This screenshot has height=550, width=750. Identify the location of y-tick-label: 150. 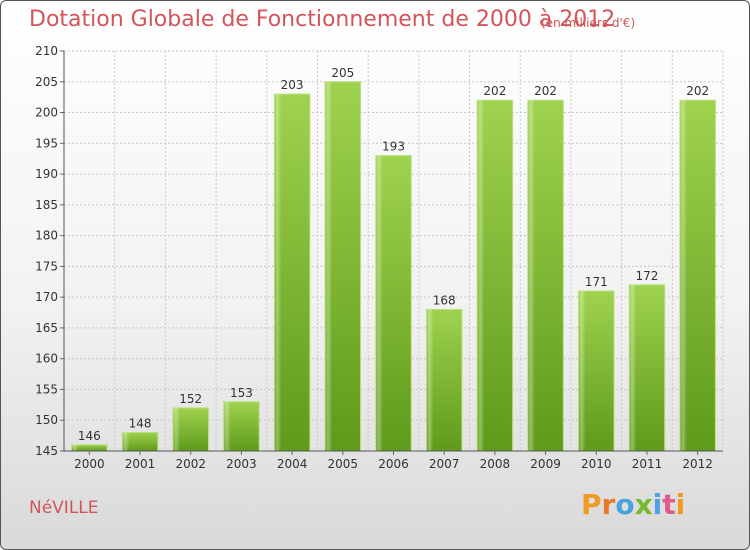
(46, 420).